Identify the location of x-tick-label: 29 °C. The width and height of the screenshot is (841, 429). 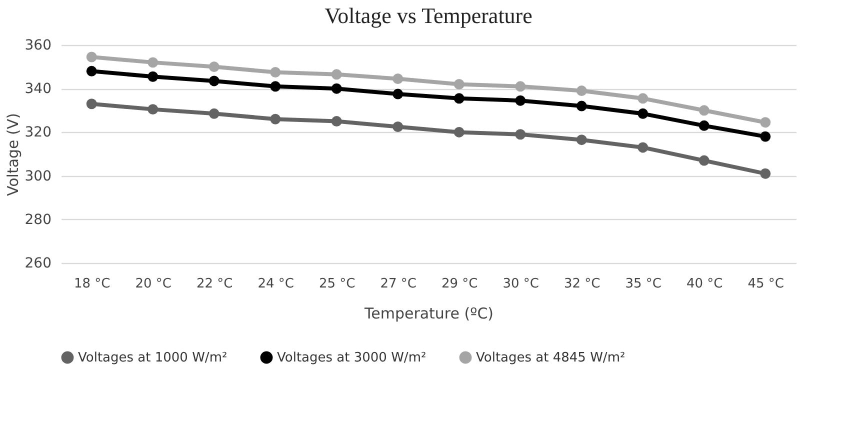
(459, 284).